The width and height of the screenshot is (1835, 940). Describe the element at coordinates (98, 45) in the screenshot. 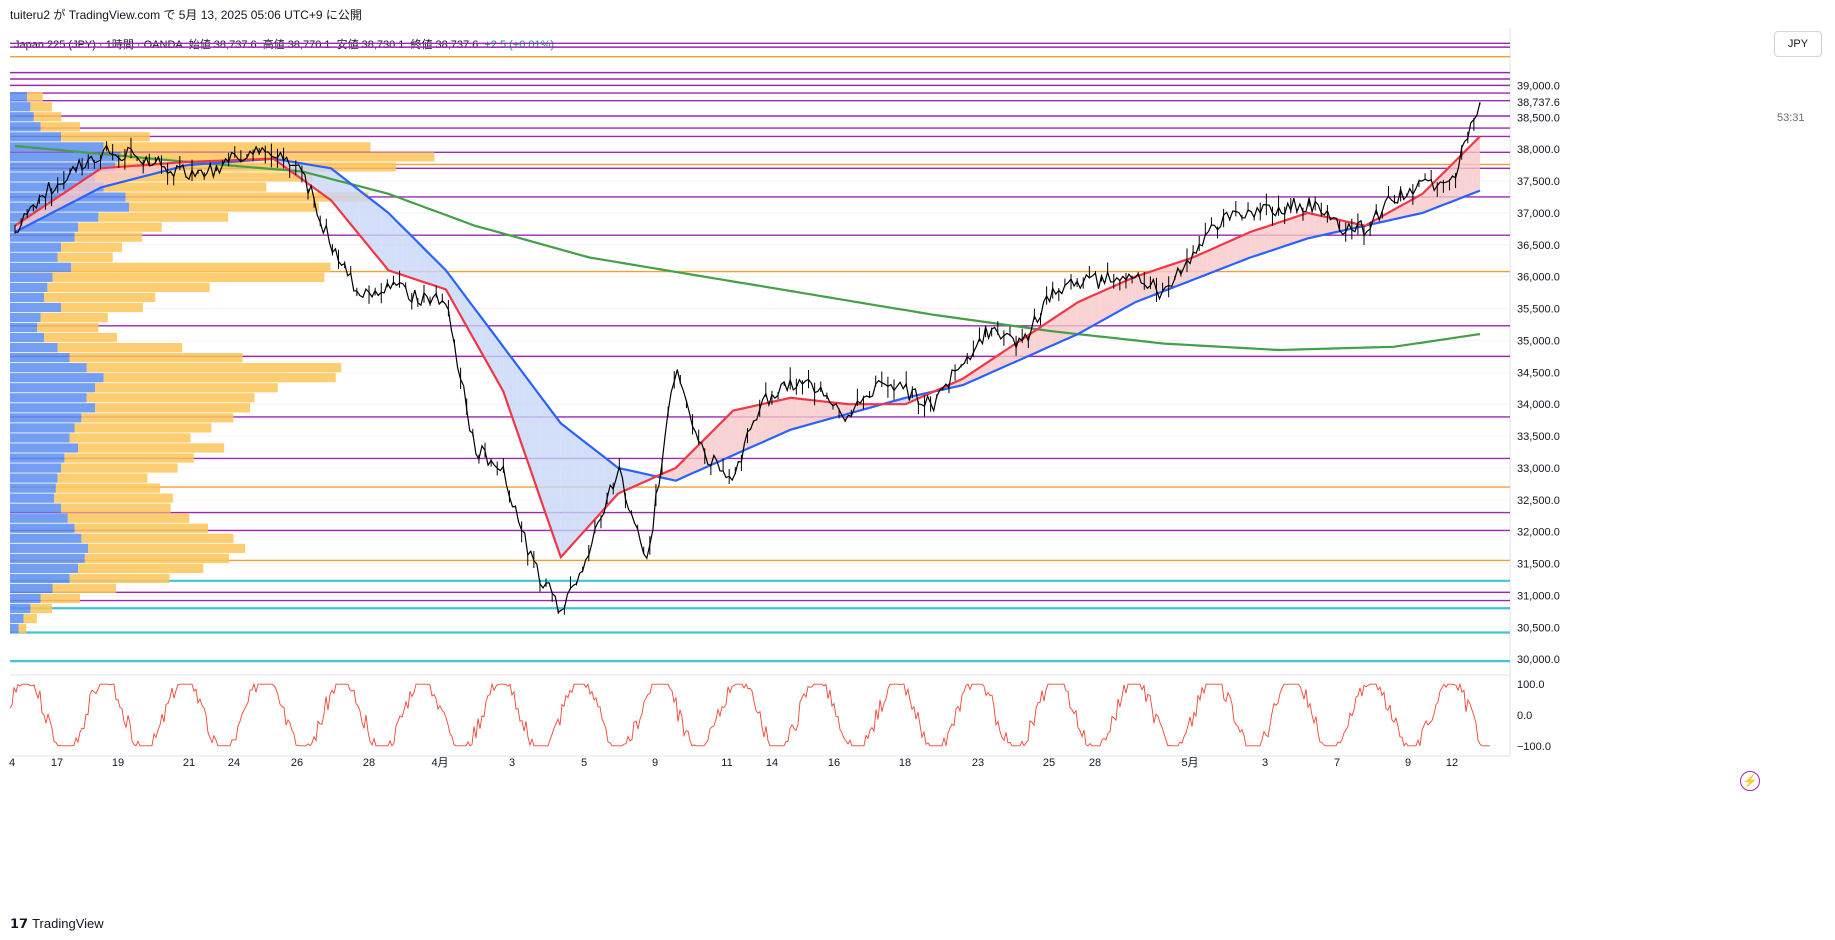

I see `symbol-title: Japan 225 (JPY) · 1時間 · OANDA` at that location.